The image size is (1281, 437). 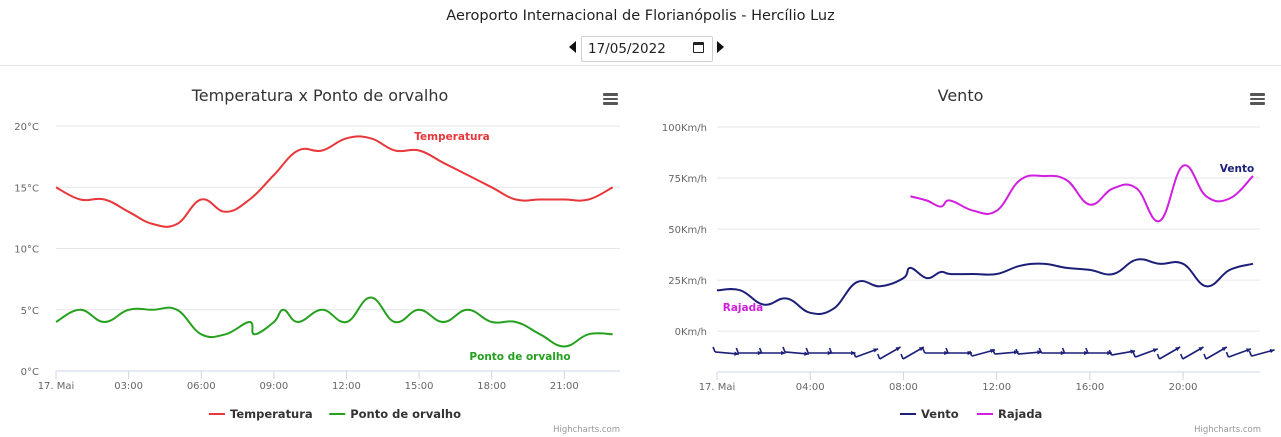 What do you see at coordinates (128, 386) in the screenshot?
I see `x-tick-label: 03:00` at bounding box center [128, 386].